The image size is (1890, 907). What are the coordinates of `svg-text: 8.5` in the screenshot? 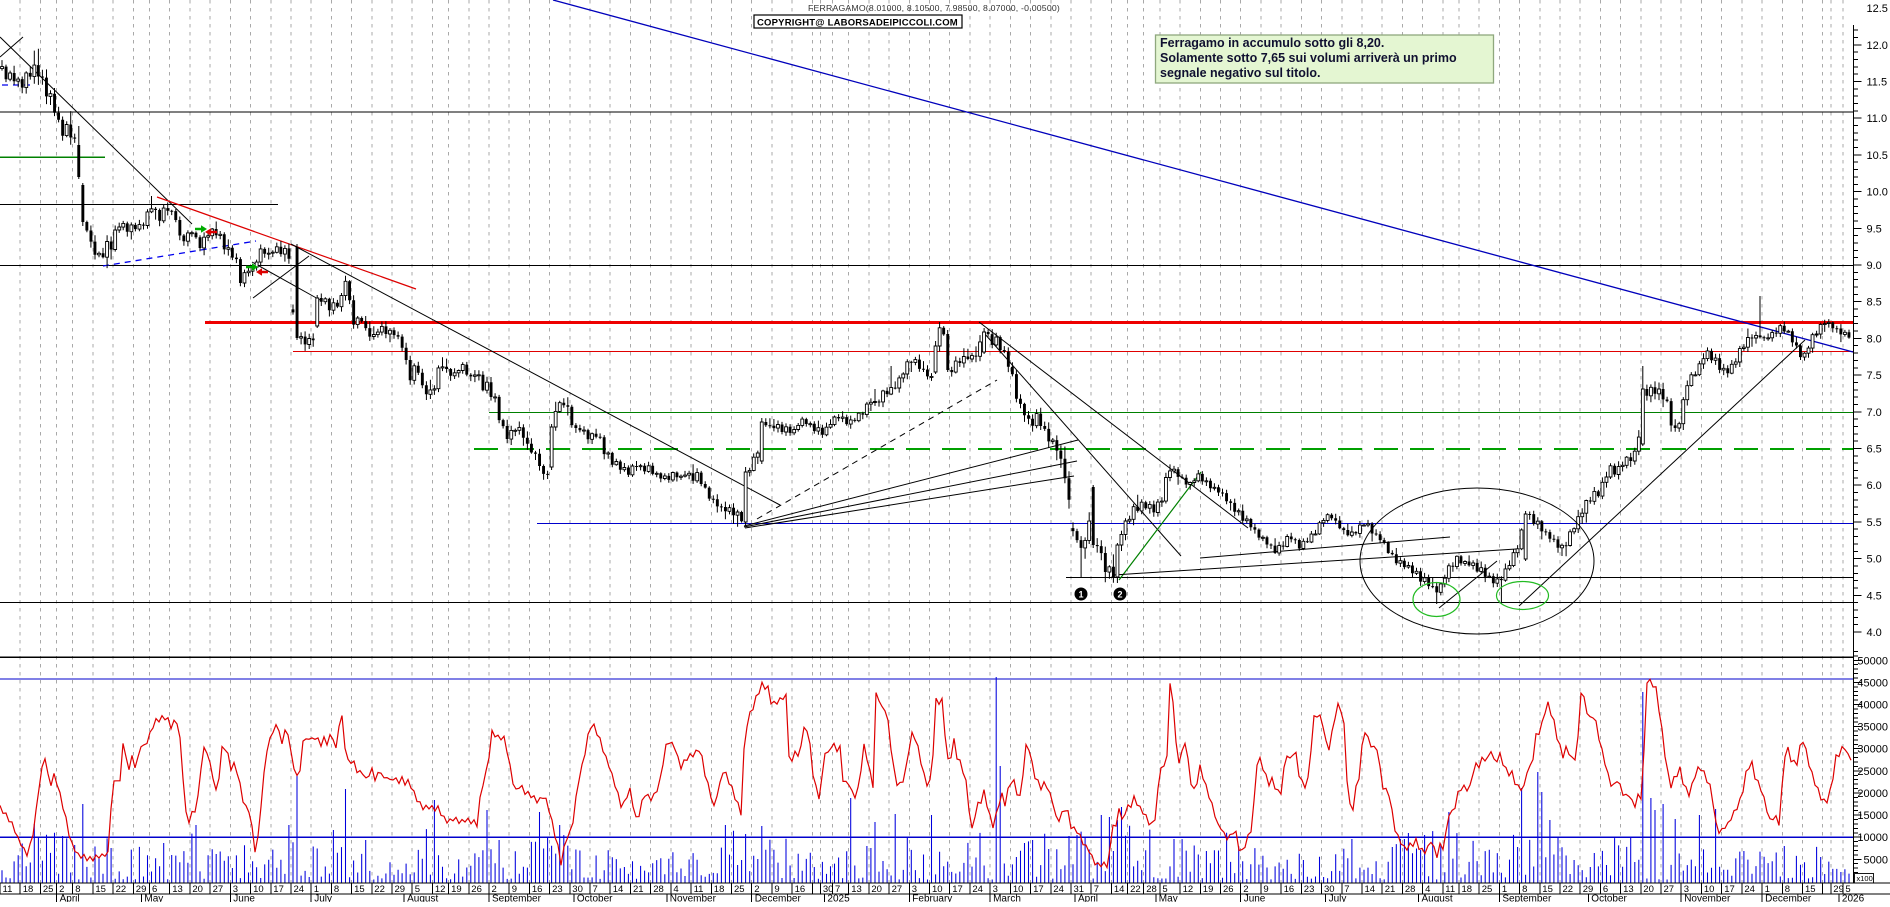 It's located at (1874, 303).